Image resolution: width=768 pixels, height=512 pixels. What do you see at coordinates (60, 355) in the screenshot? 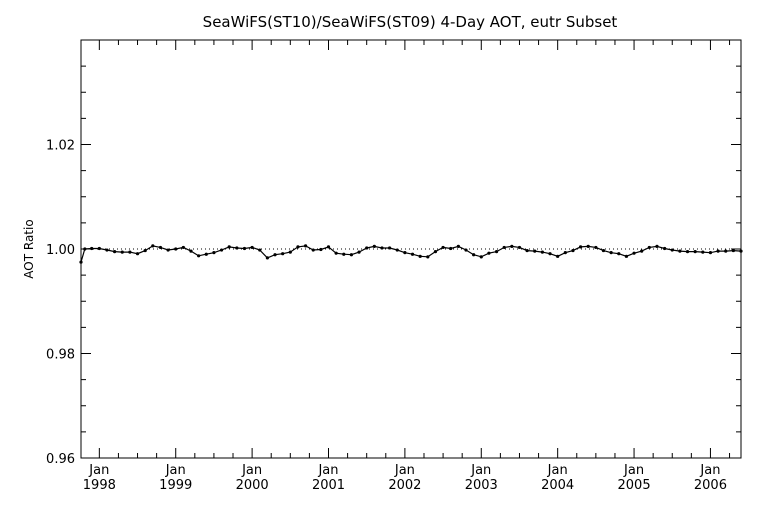
I see `y-tick-label: 0.98` at bounding box center [60, 355].